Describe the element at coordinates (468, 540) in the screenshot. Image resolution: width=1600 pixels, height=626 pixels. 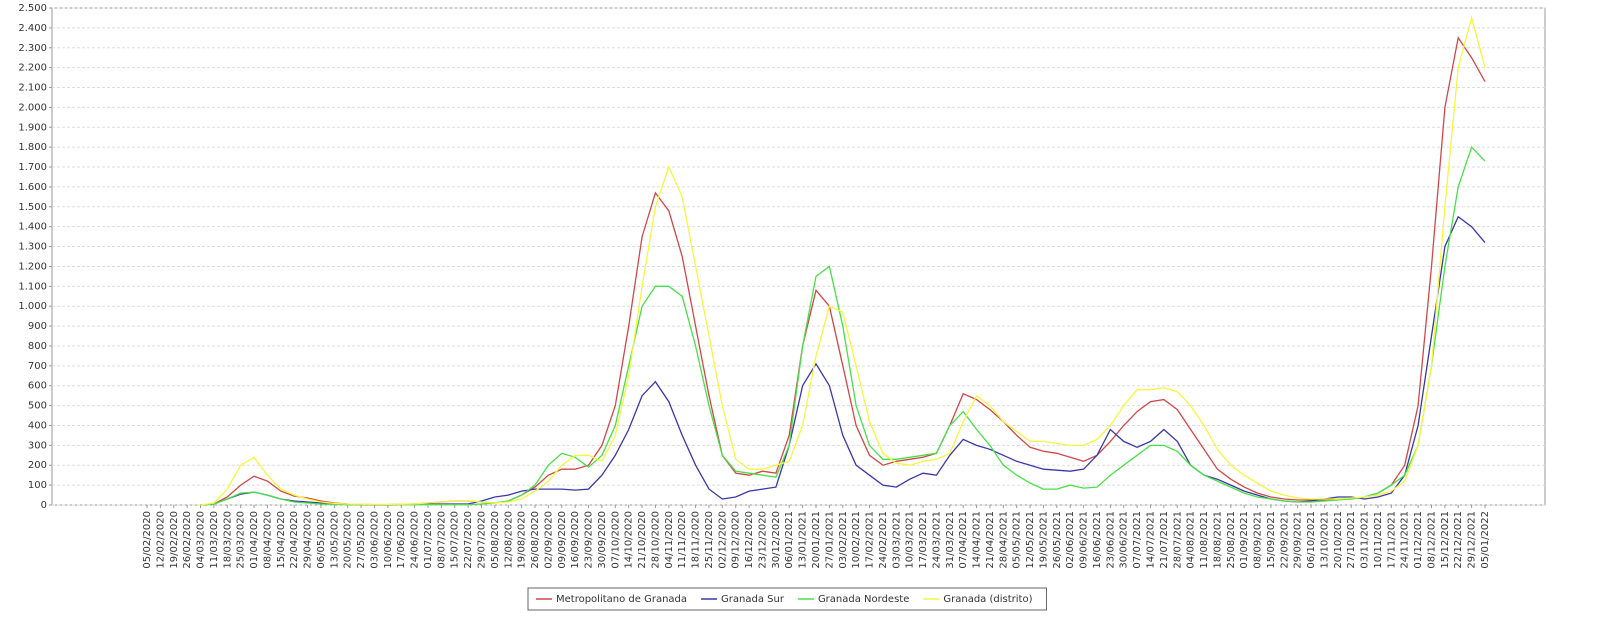
I see `x-tick-label: 22/07/2020` at that location.